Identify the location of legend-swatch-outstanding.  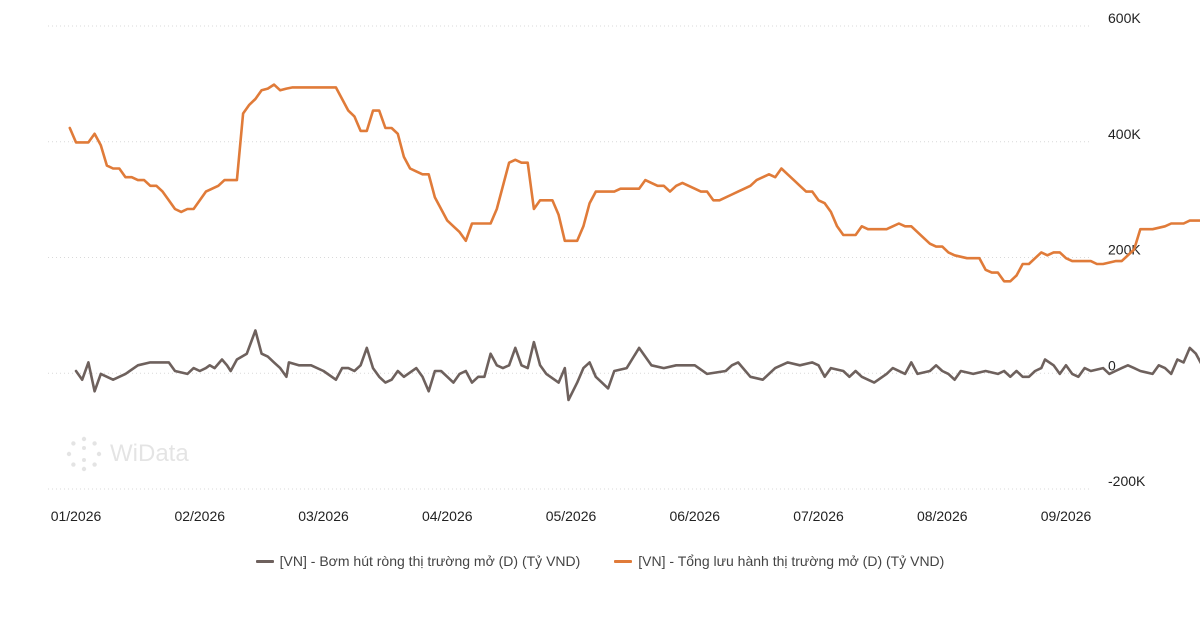
(623, 561).